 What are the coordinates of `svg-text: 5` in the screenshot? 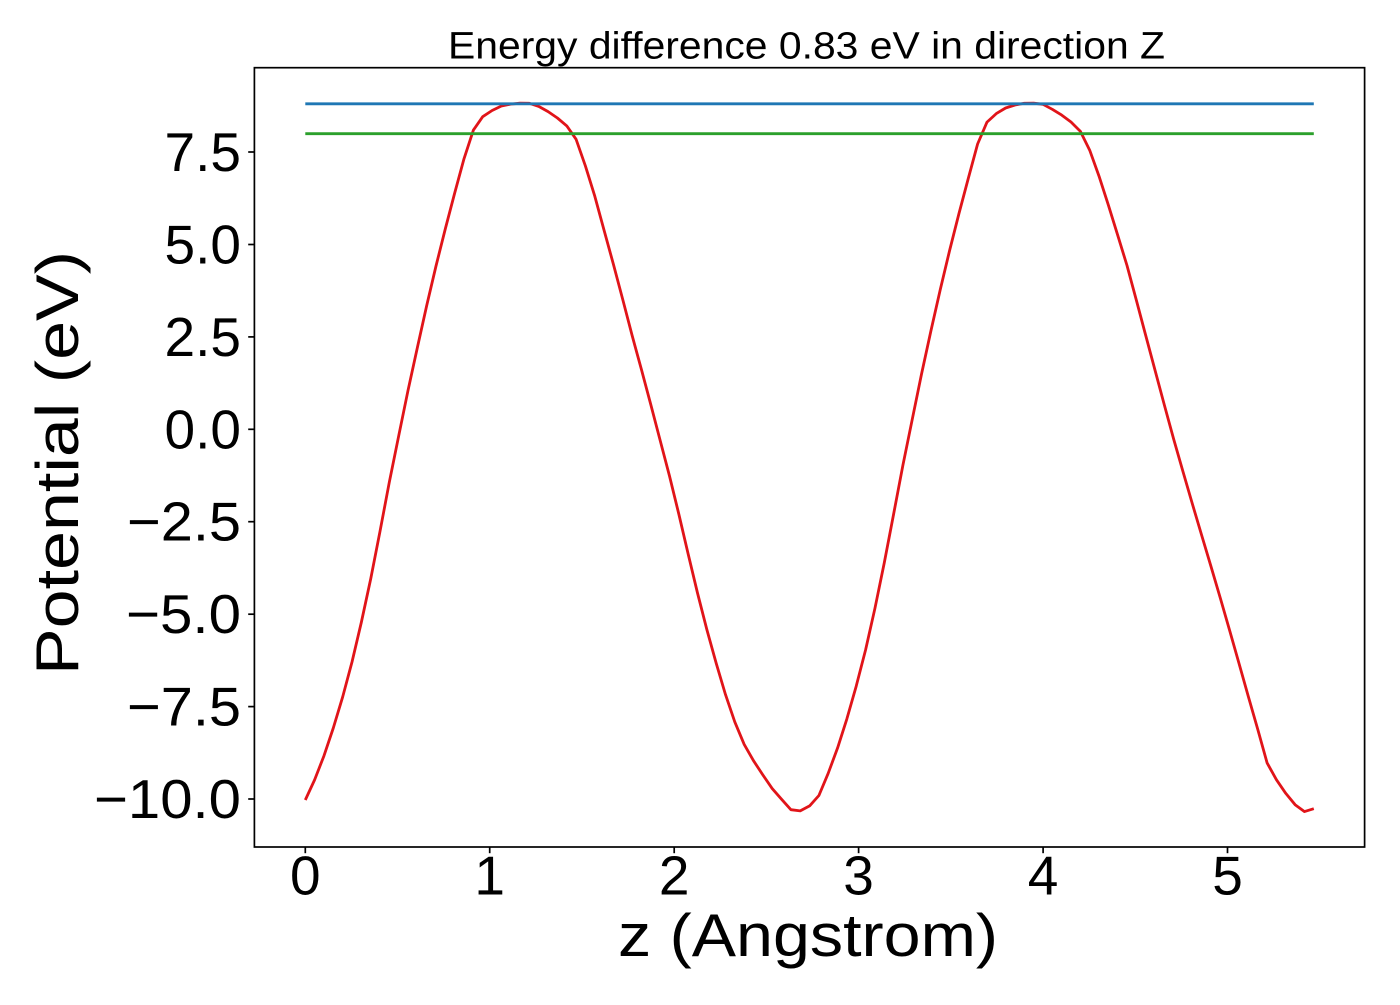 It's located at (1227, 876).